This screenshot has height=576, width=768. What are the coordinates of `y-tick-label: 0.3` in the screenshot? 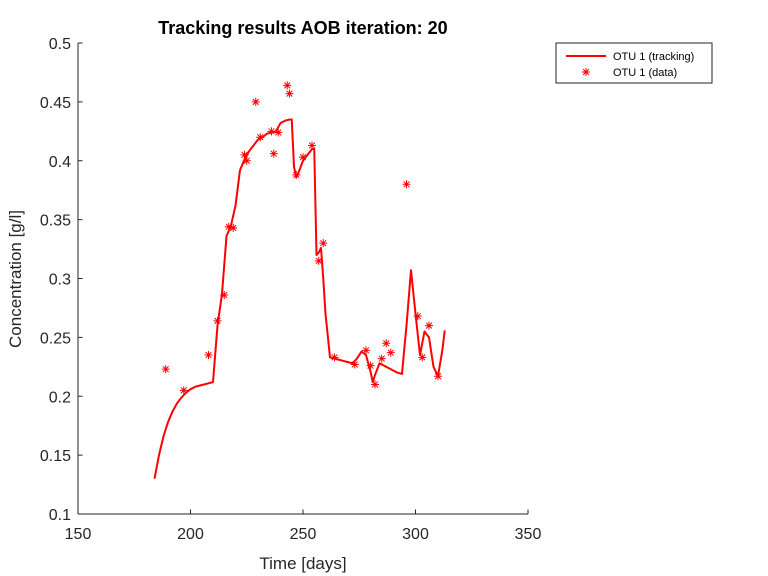 It's located at (60, 280).